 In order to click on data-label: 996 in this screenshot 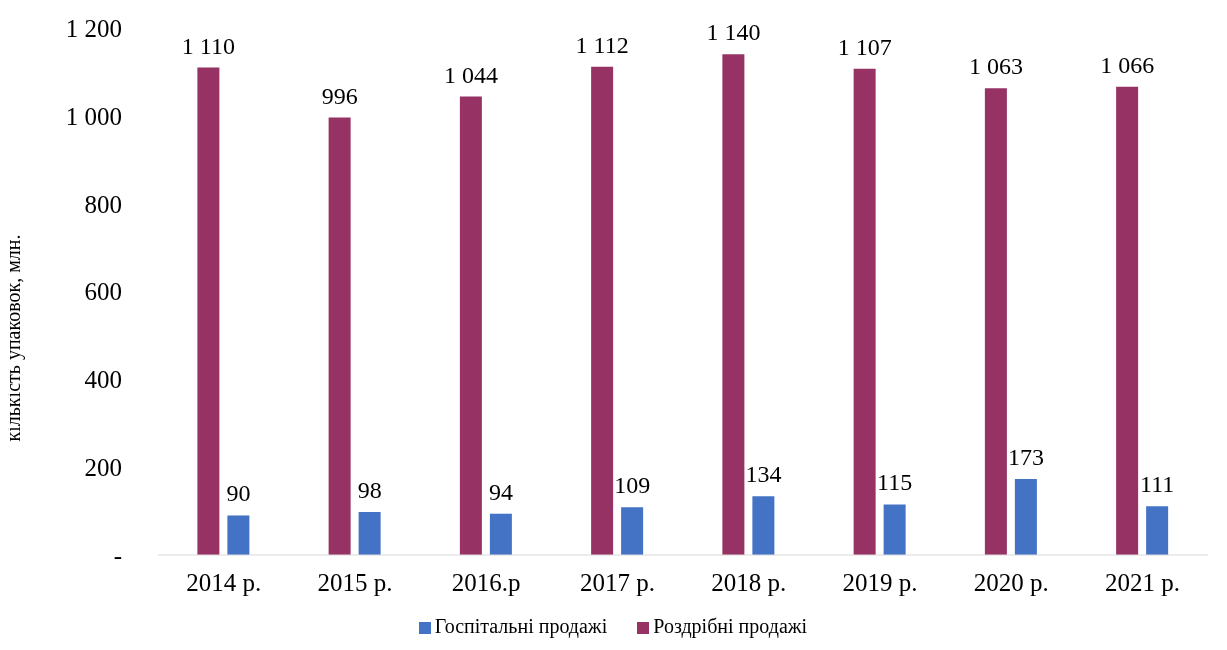, I will do `click(339, 95)`.